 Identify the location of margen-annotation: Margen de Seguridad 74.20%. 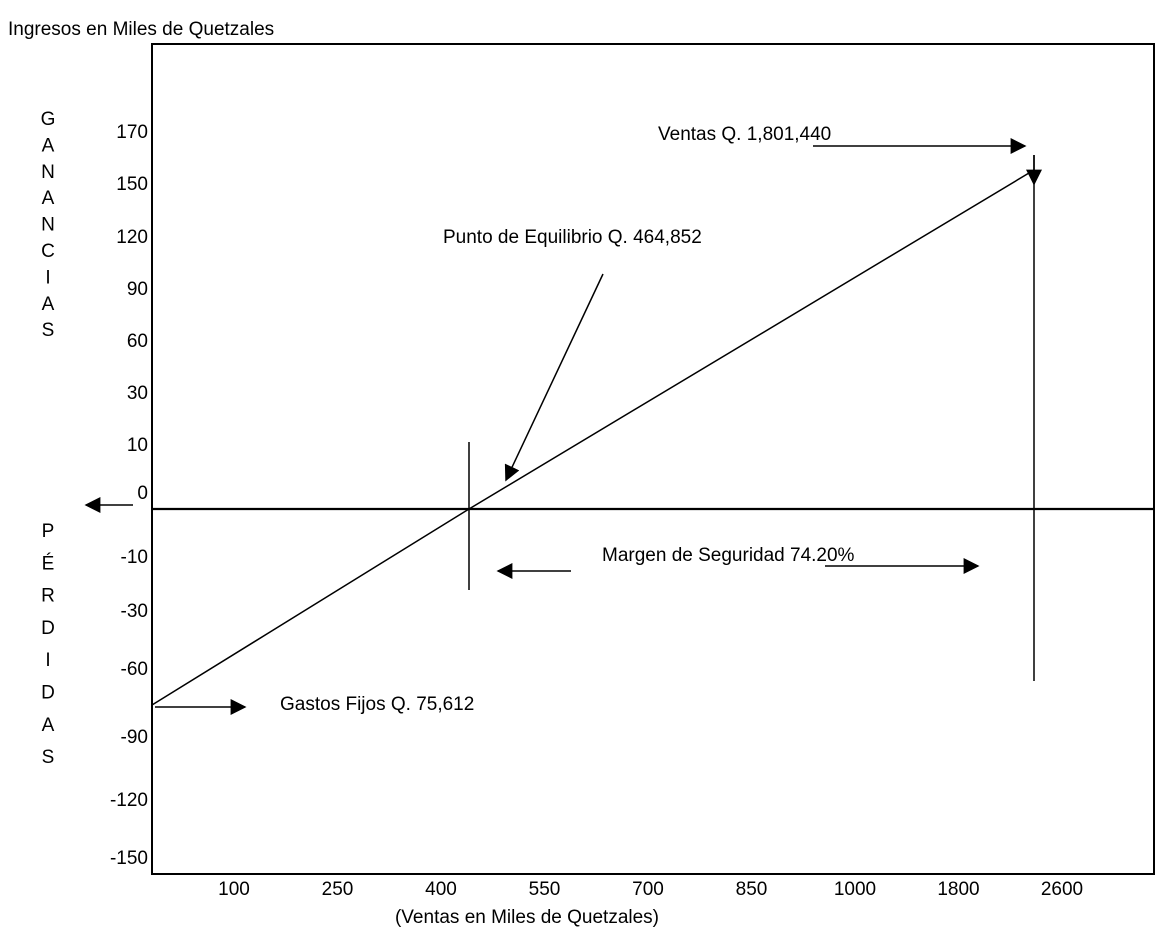
(728, 555).